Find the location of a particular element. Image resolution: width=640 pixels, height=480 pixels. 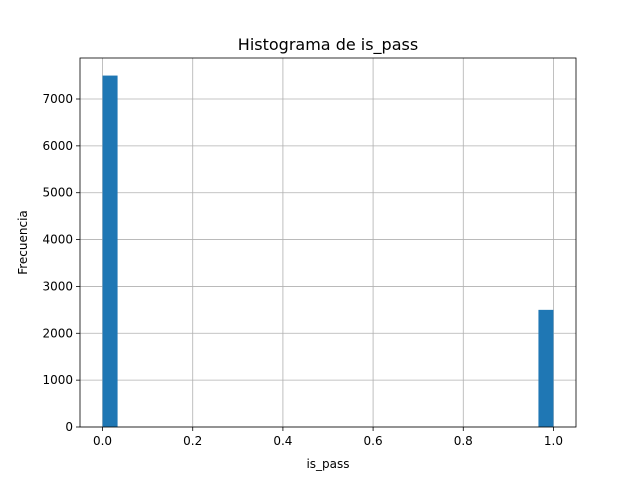

y-tick-label: 6000 is located at coordinates (57, 146).